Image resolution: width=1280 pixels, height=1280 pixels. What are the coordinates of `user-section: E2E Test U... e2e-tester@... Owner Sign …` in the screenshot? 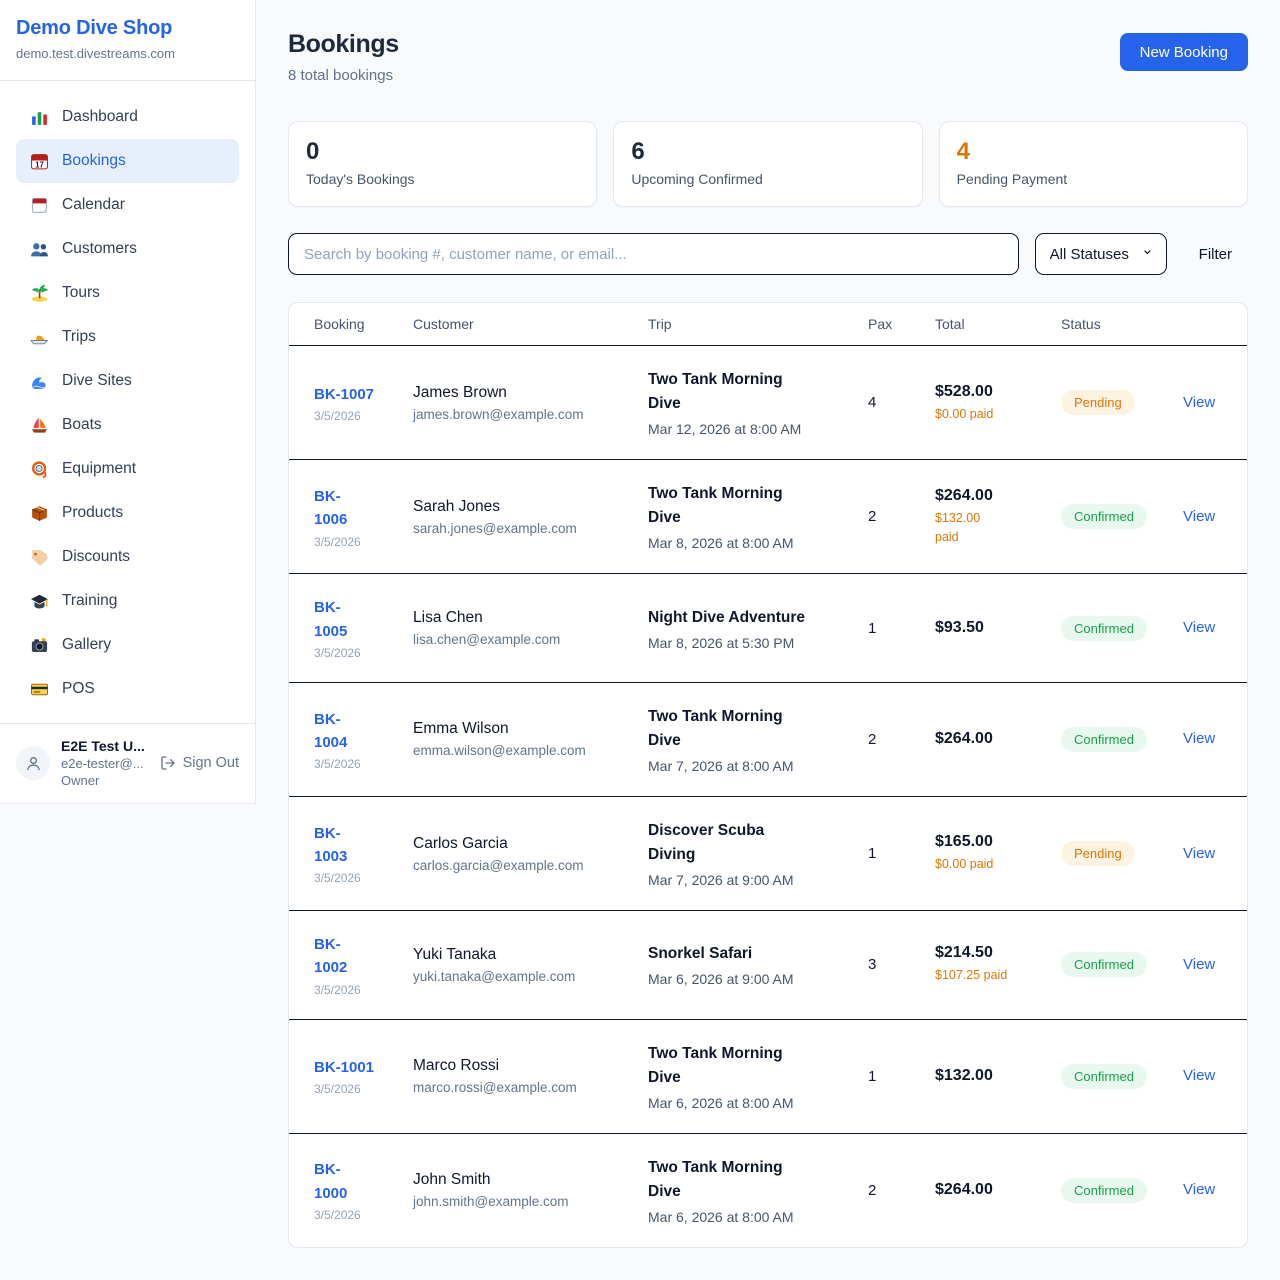 It's located at (127, 763).